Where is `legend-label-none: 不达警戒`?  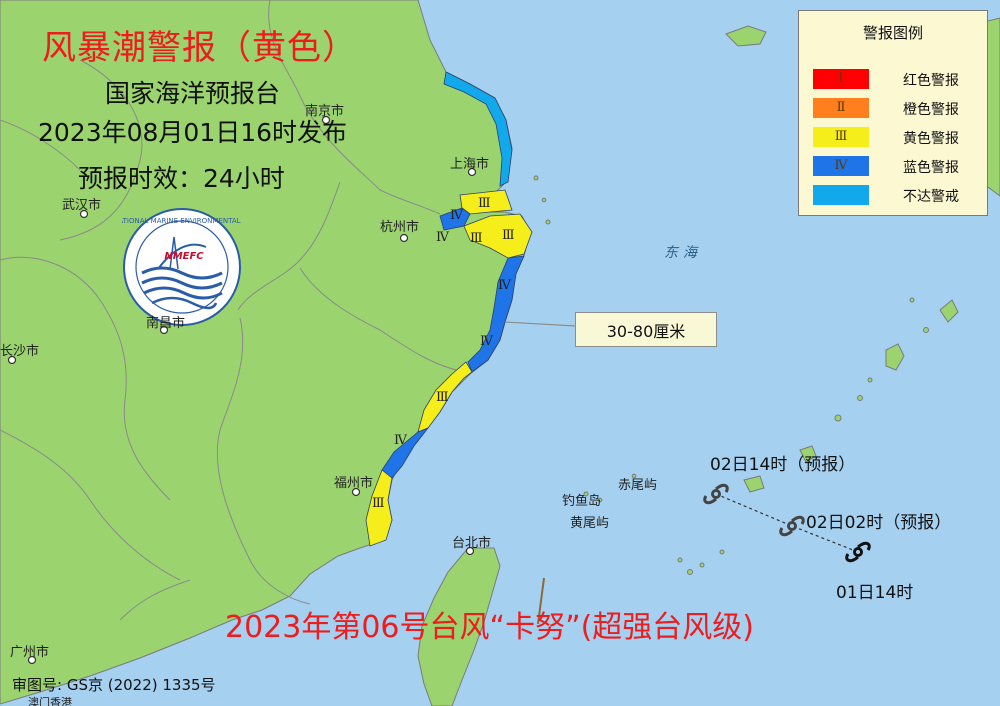 legend-label-none: 不达警戒 is located at coordinates (931, 197).